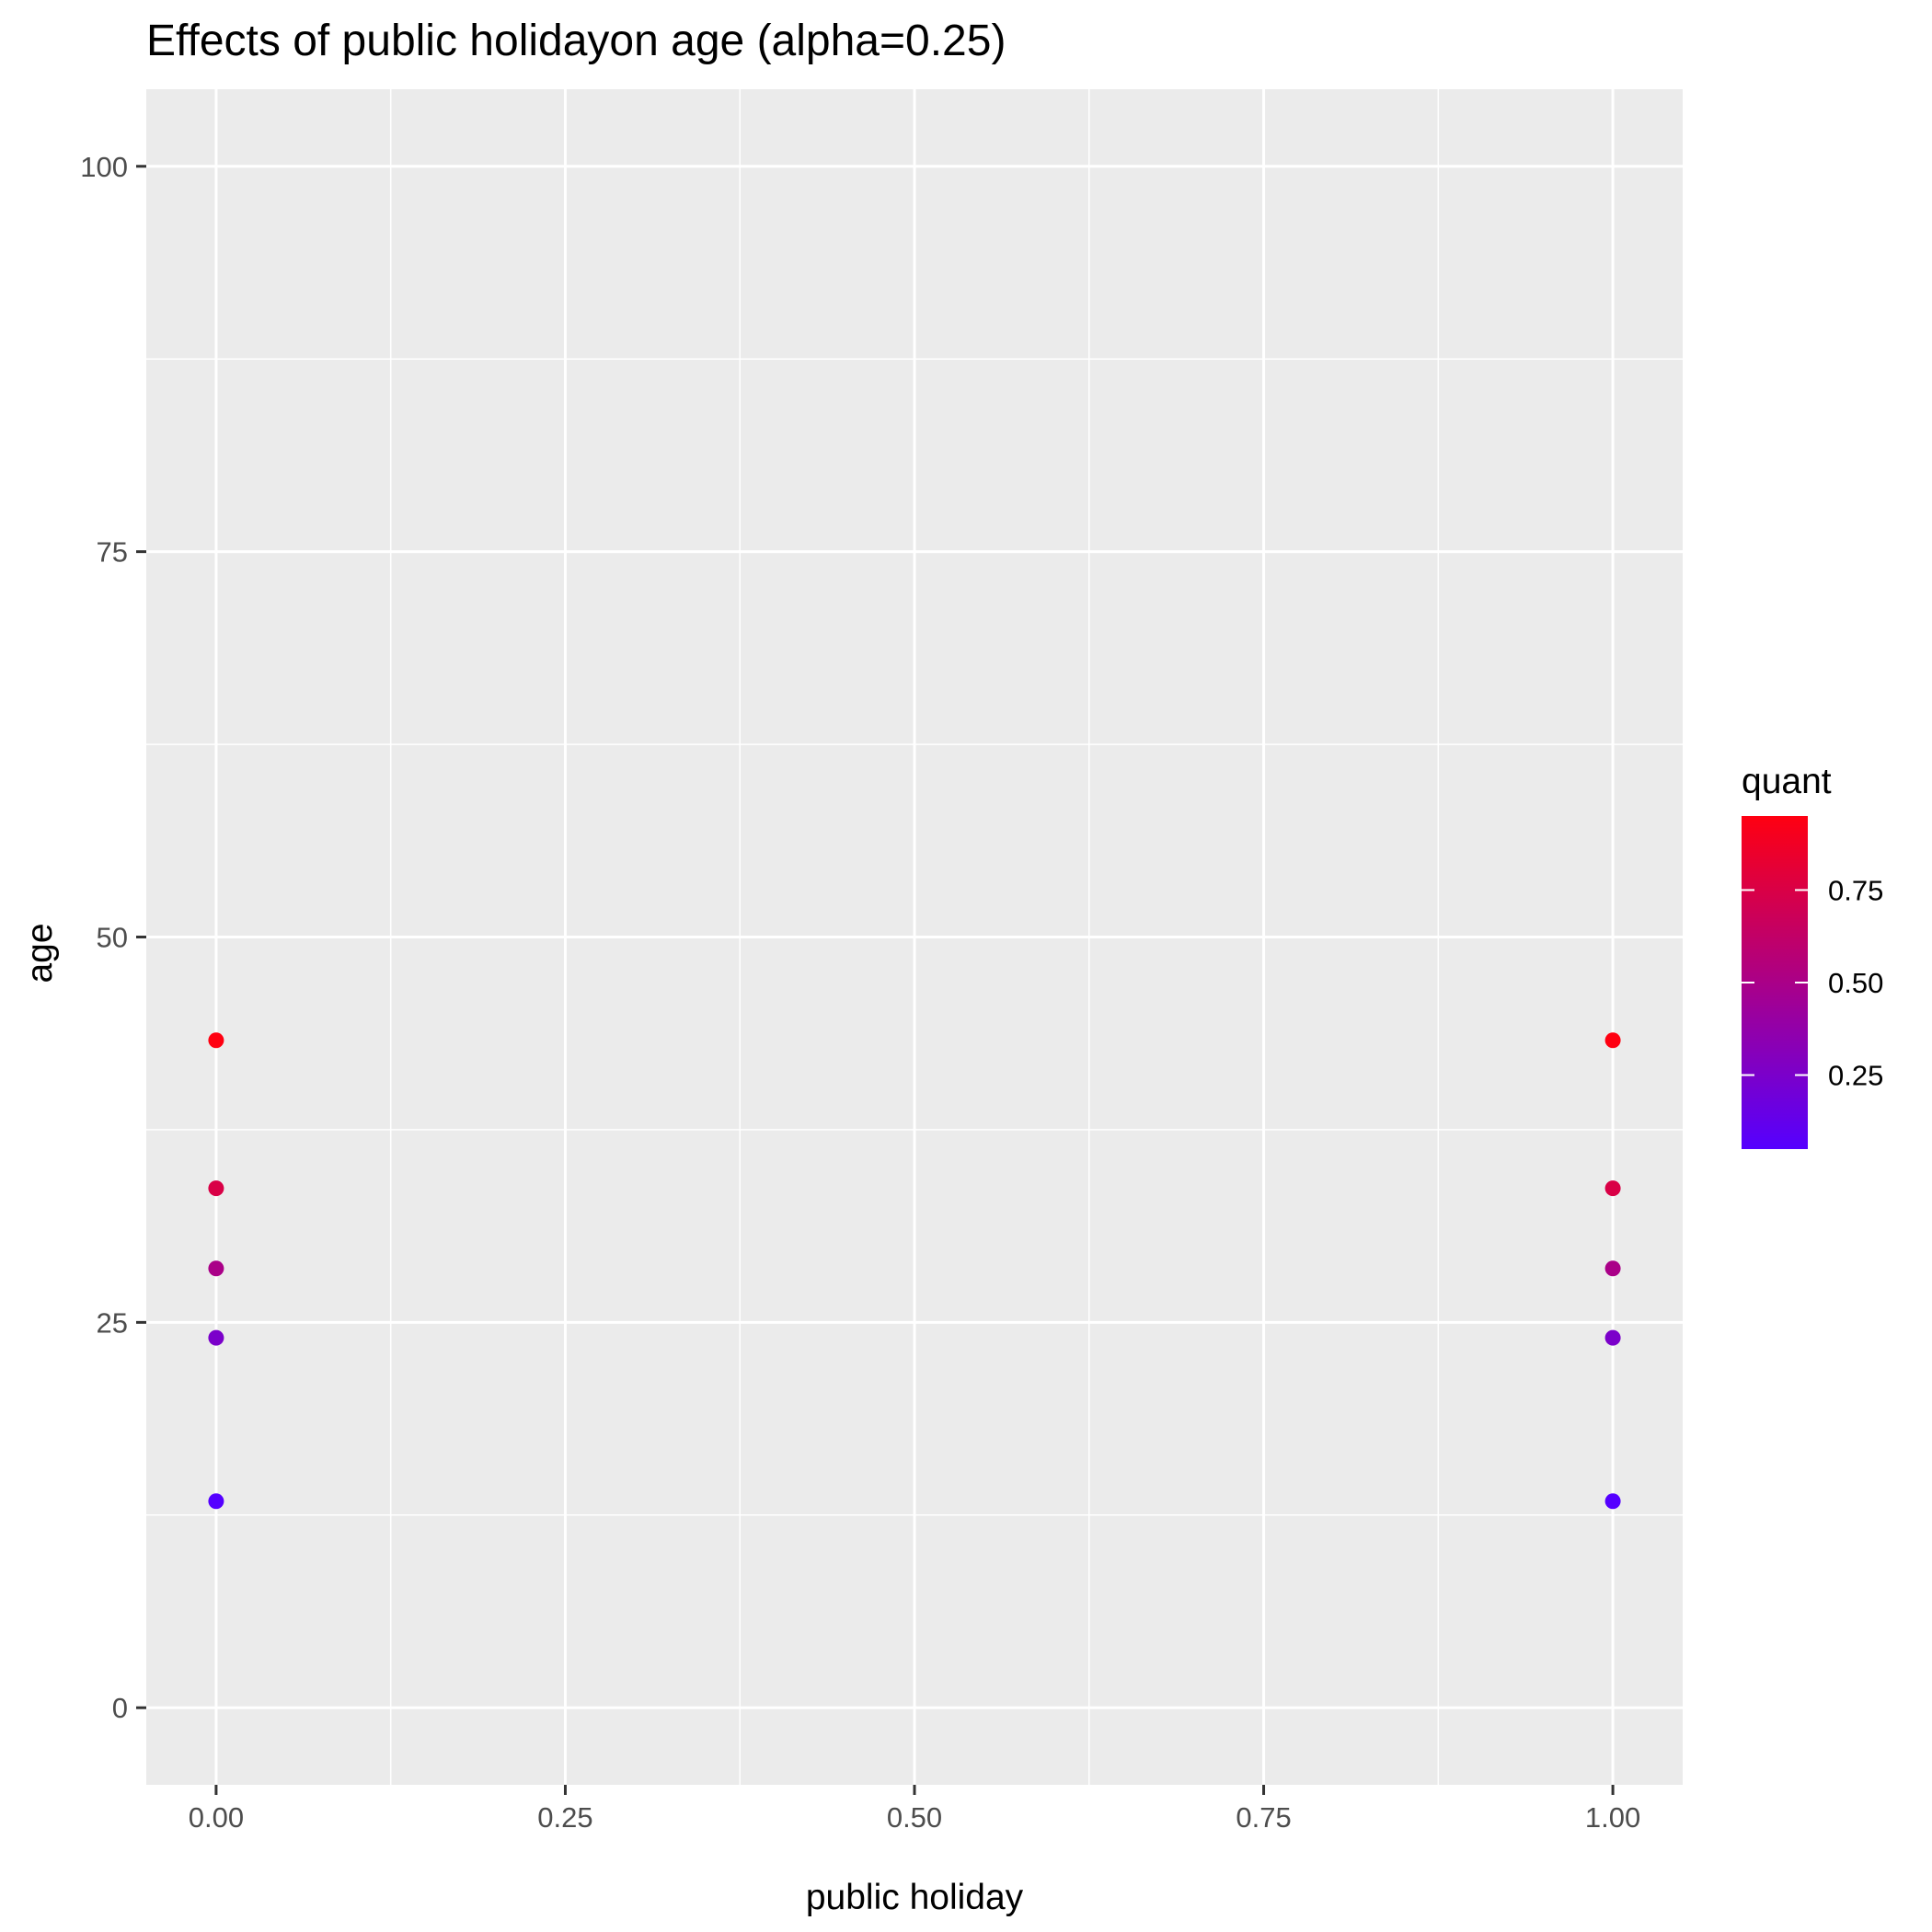 Image resolution: width=1932 pixels, height=1932 pixels. Describe the element at coordinates (1612, 1817) in the screenshot. I see `x-tick-label: 1.00` at that location.